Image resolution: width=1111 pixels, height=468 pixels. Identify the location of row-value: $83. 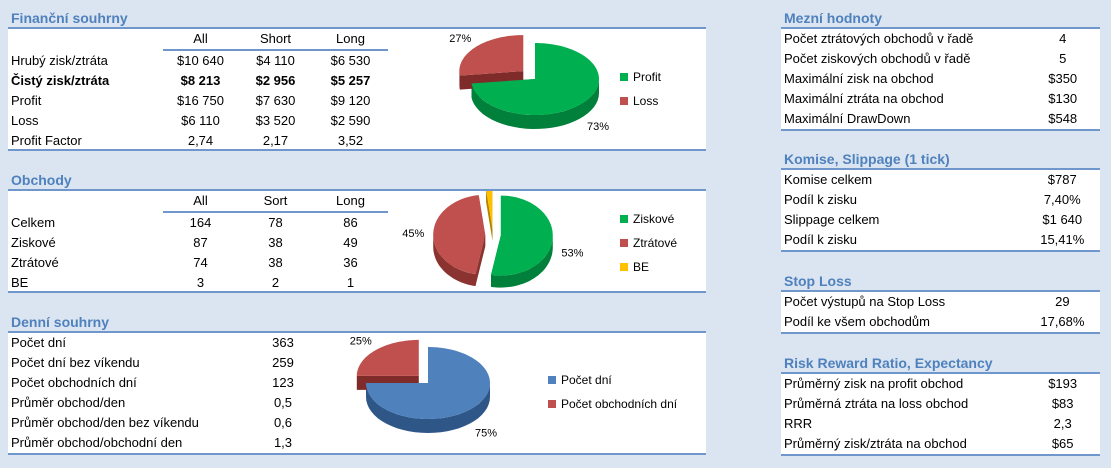
(1062, 403).